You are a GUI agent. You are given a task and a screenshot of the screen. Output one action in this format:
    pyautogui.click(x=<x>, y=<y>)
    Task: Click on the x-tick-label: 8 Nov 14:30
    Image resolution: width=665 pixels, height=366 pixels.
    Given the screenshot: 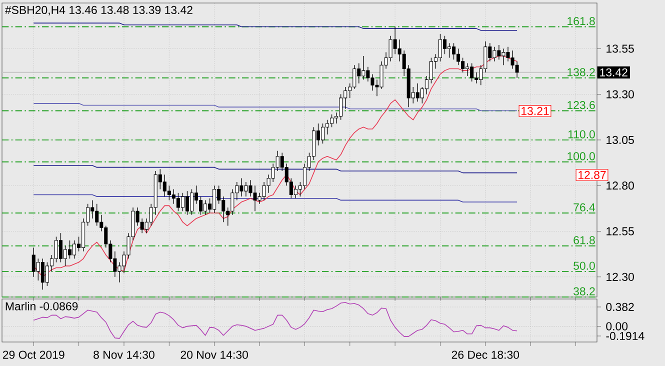 What is the action you would take?
    pyautogui.click(x=124, y=354)
    